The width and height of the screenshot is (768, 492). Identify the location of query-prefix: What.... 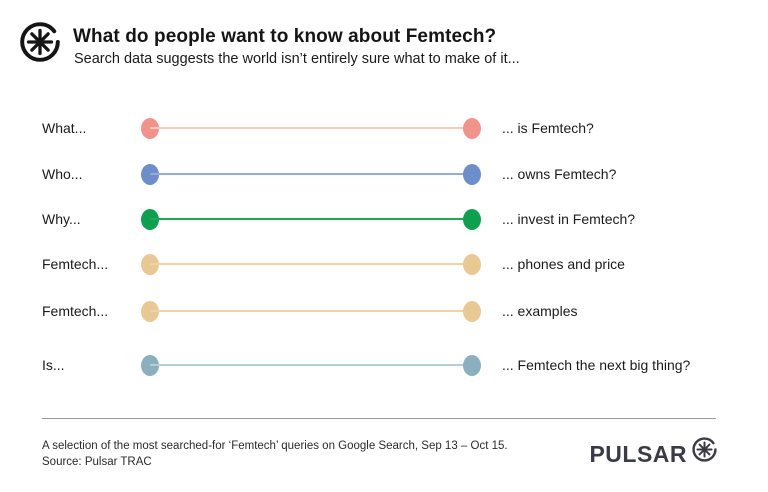
(64, 128).